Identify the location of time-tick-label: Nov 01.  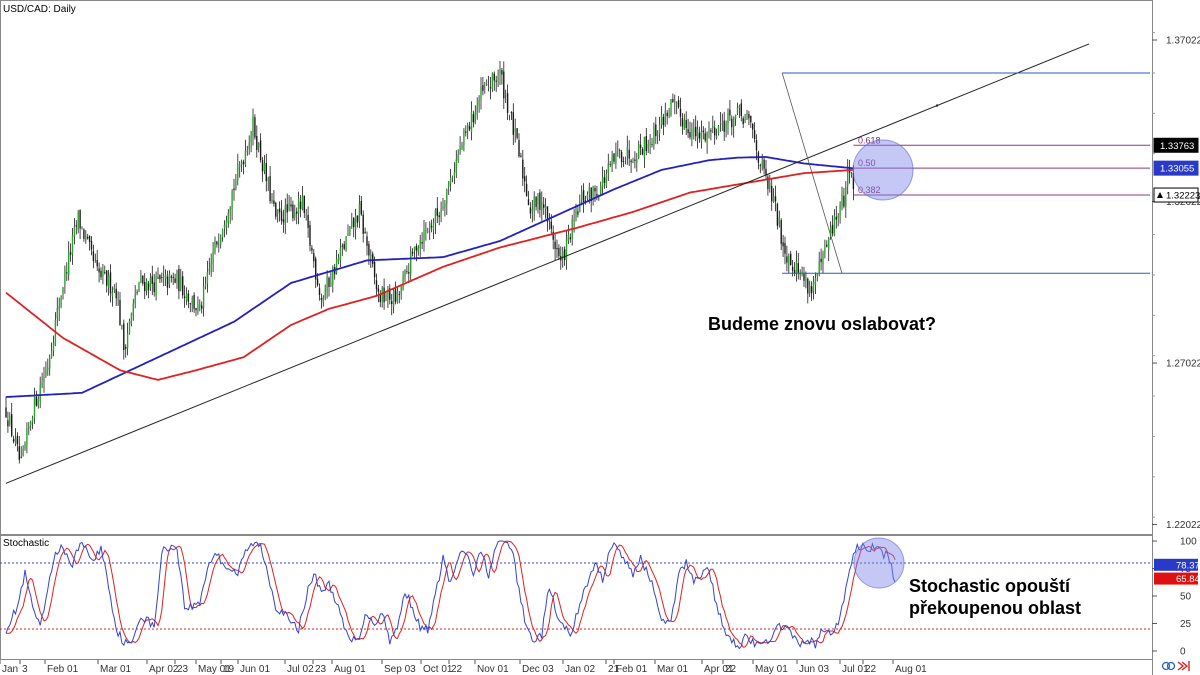
(493, 669).